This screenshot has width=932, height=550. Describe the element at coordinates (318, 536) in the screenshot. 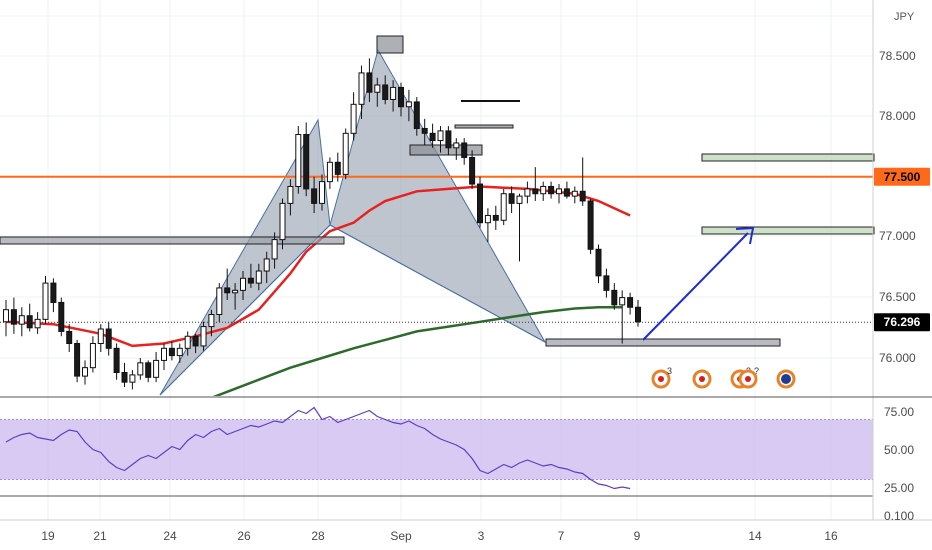

I see `time-tick: 28` at that location.